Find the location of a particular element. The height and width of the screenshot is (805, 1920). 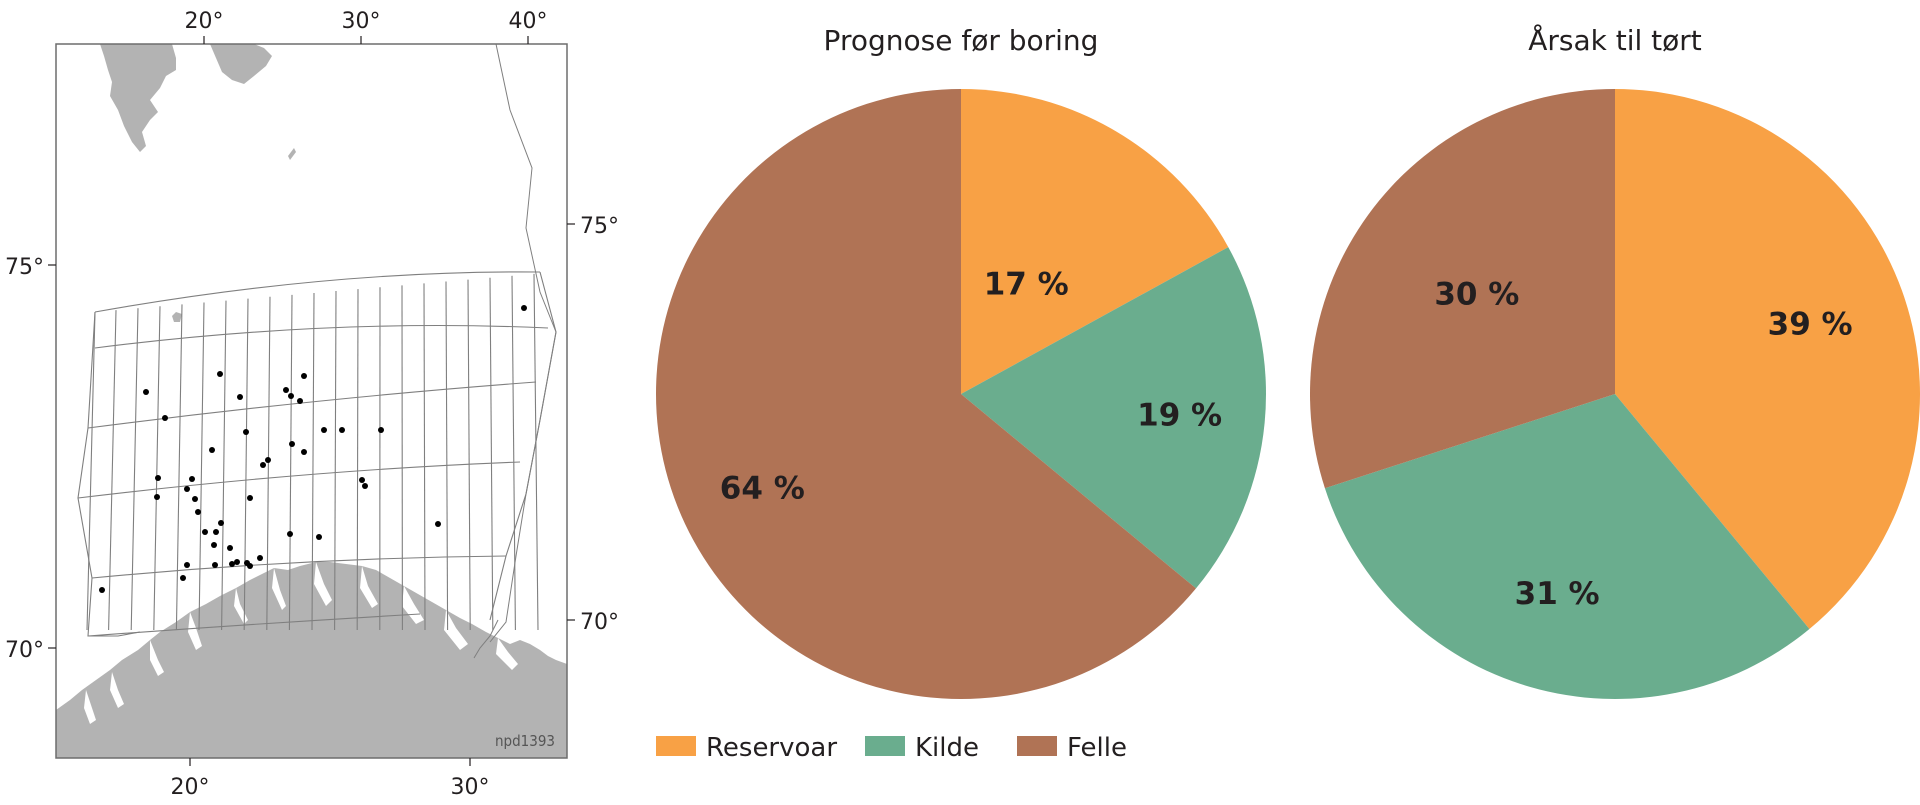

norway-mainland is located at coordinates (311, 660).